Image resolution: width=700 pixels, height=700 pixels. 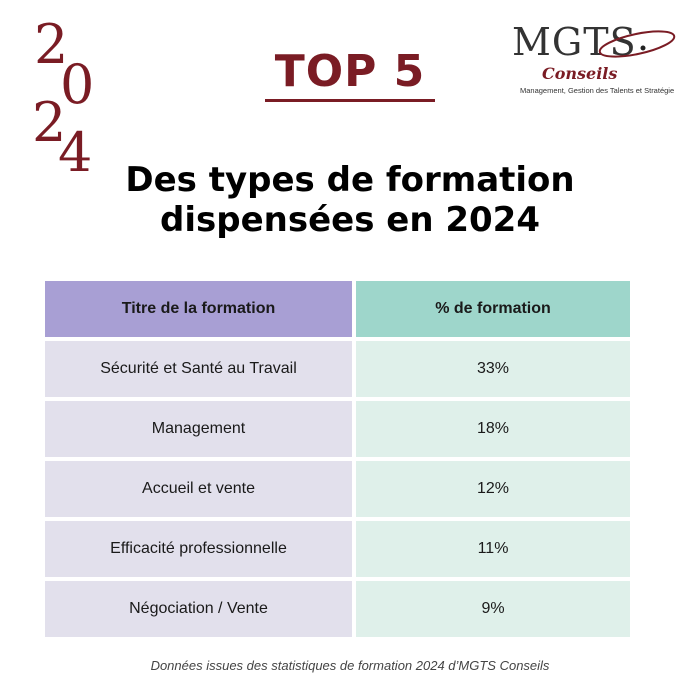 I want to click on logo-swoosh-icon, so click(x=637, y=44).